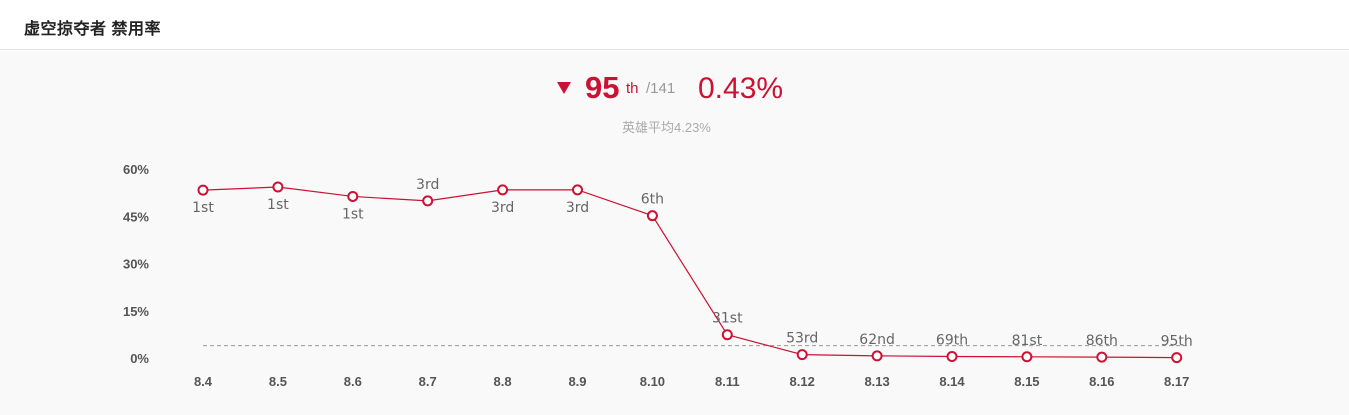 The height and width of the screenshot is (415, 1349). I want to click on y-tick-label: 45%, so click(136, 216).